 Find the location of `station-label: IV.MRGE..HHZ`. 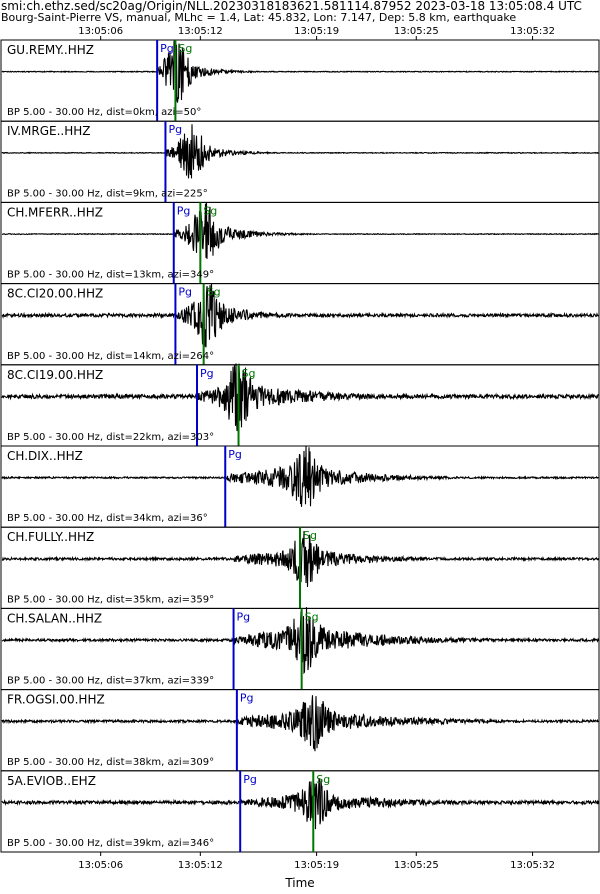

station-label: IV.MRGE..HHZ is located at coordinates (48, 131).